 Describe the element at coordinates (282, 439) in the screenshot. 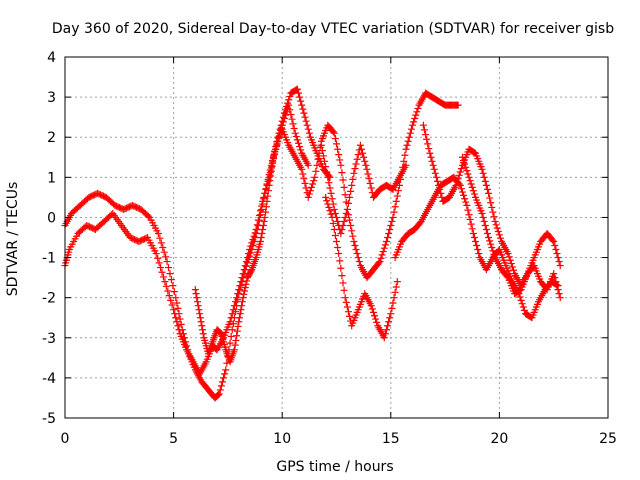

I see `x-tick-label: 10` at that location.